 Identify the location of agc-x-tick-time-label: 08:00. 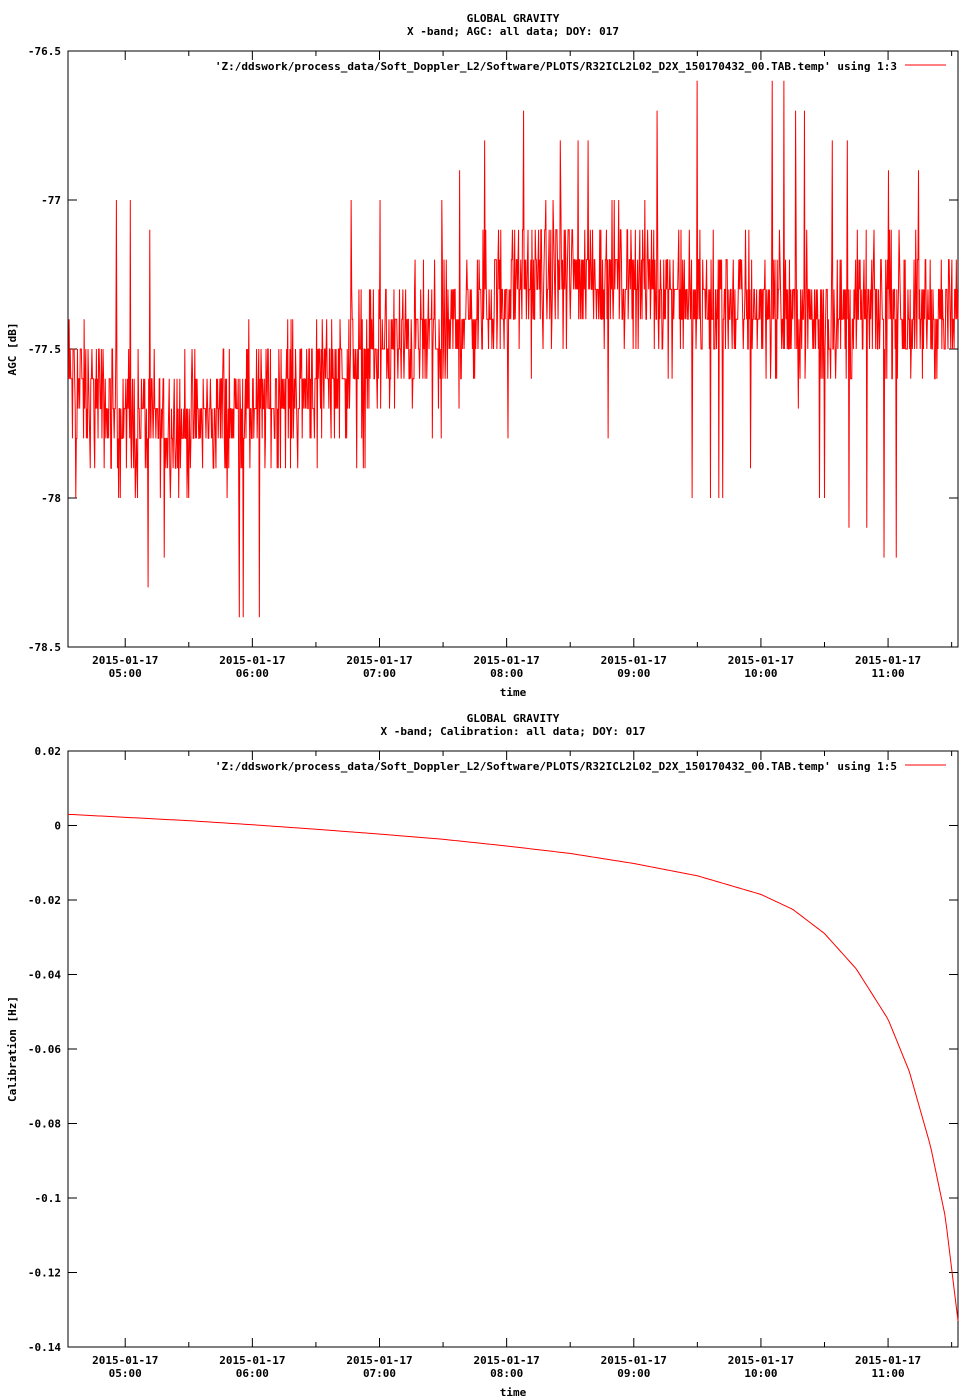
(506, 673).